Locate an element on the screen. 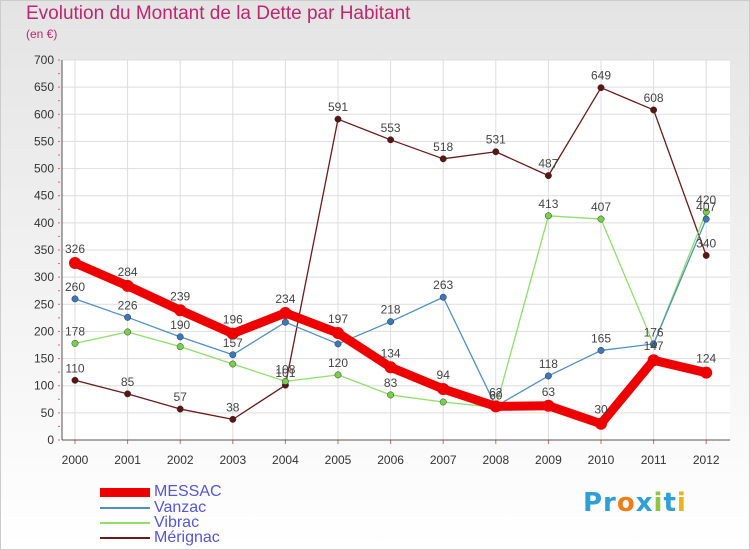 The image size is (750, 550). data-label-mrignac: 57 is located at coordinates (181, 397).